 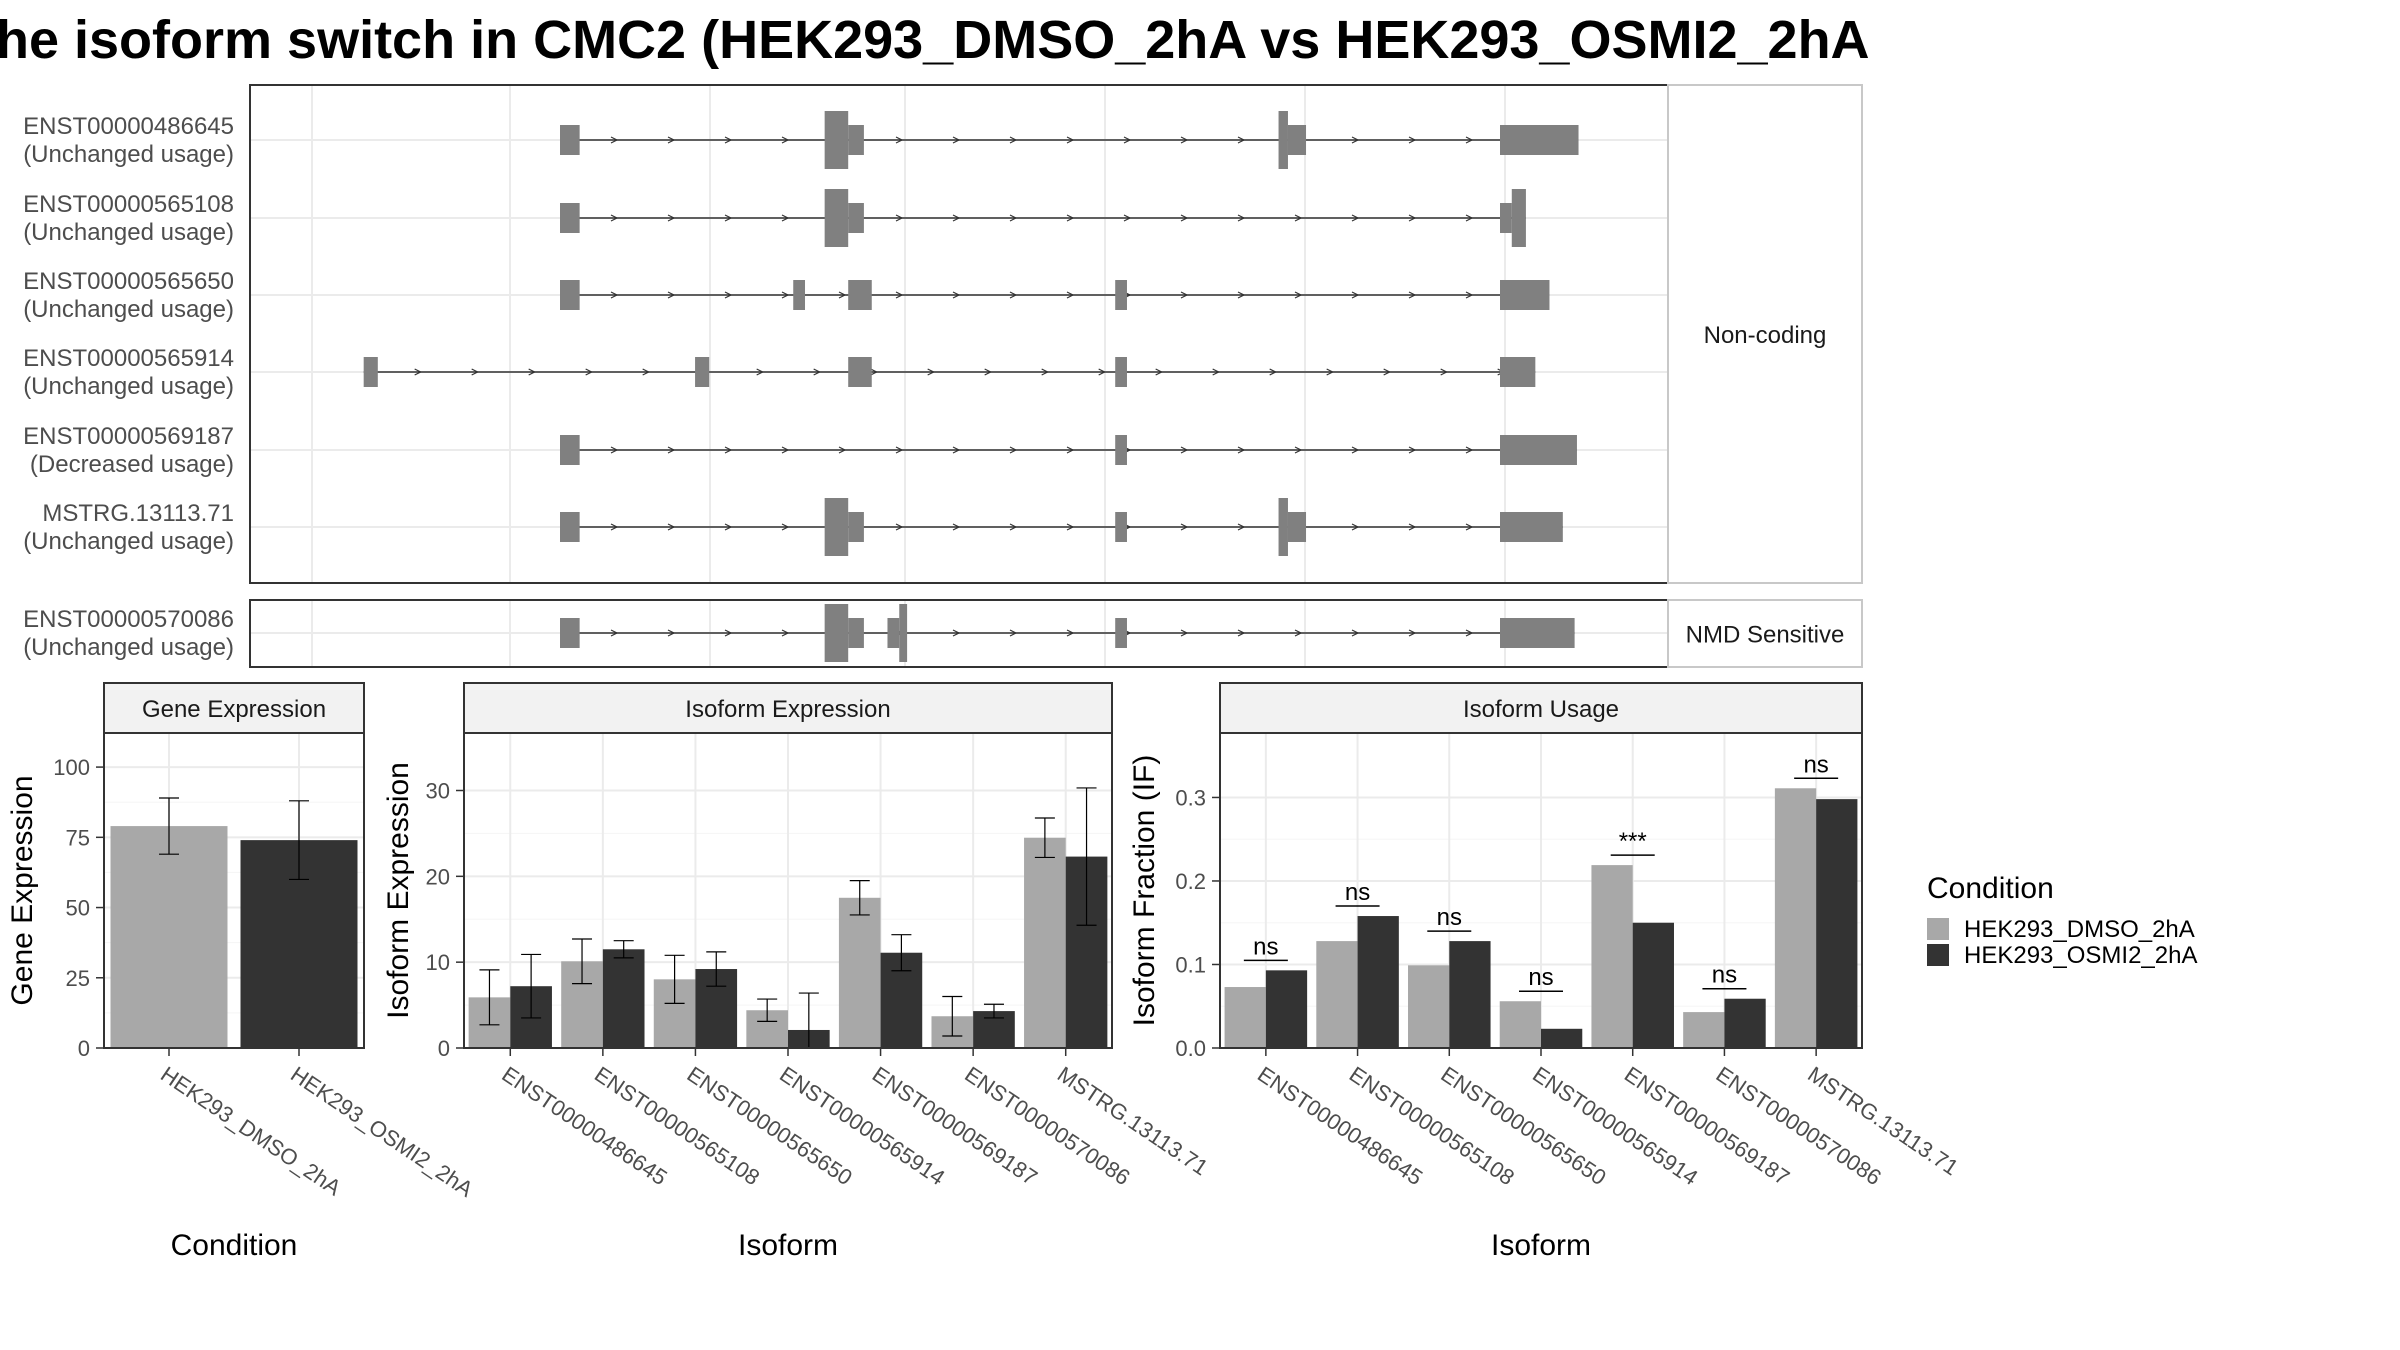 I want to click on significance-label: ***, so click(x=1633, y=841).